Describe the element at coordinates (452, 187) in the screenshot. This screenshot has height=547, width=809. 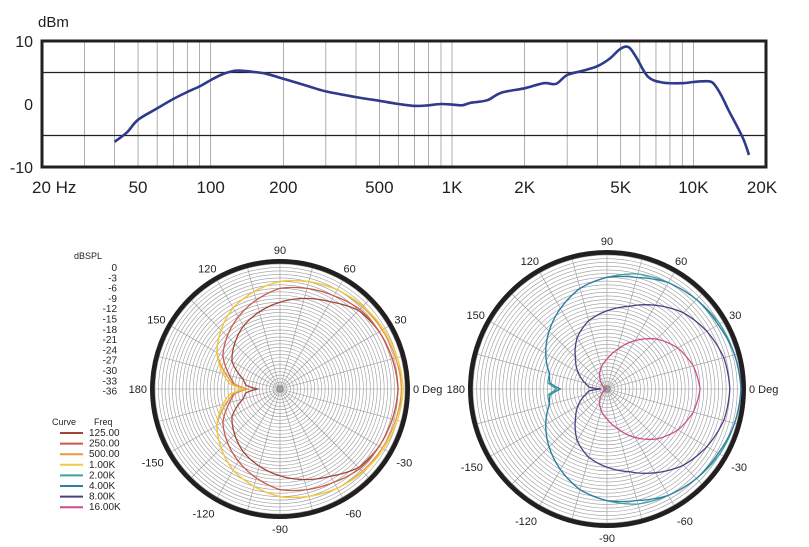
I see `fr-x-tick-label: 1K` at that location.